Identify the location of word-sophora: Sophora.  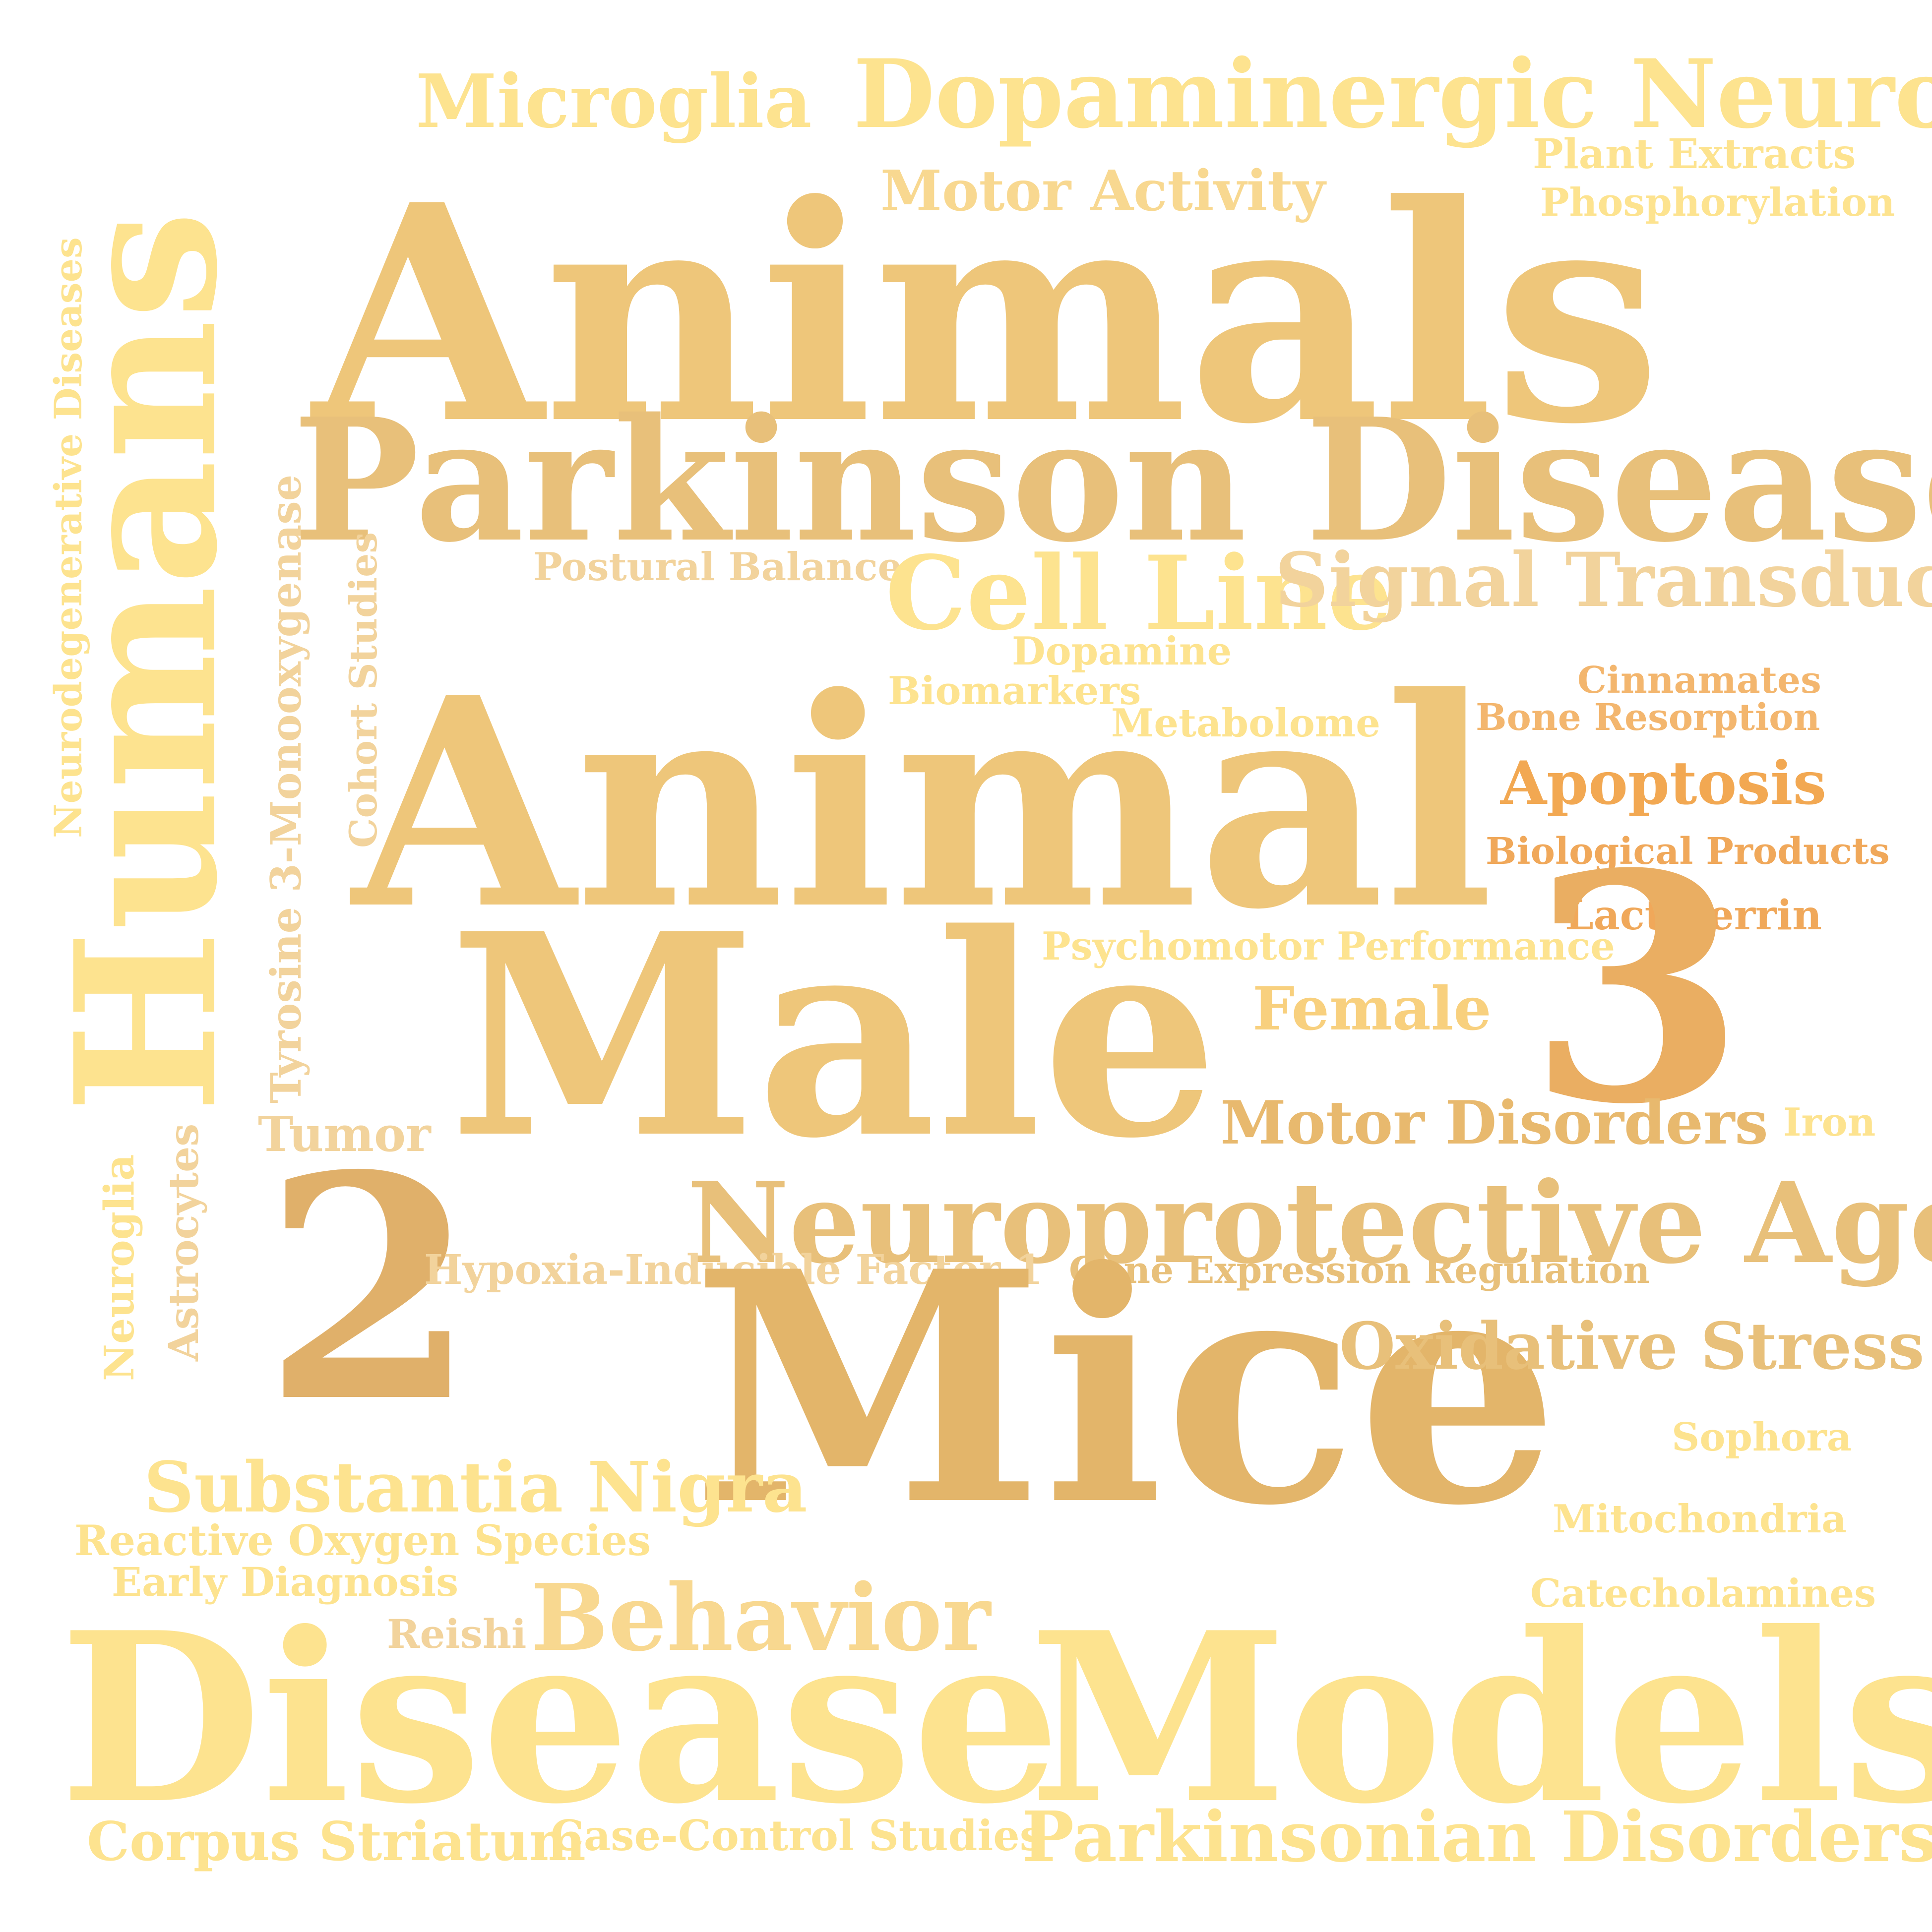
(1762, 1437).